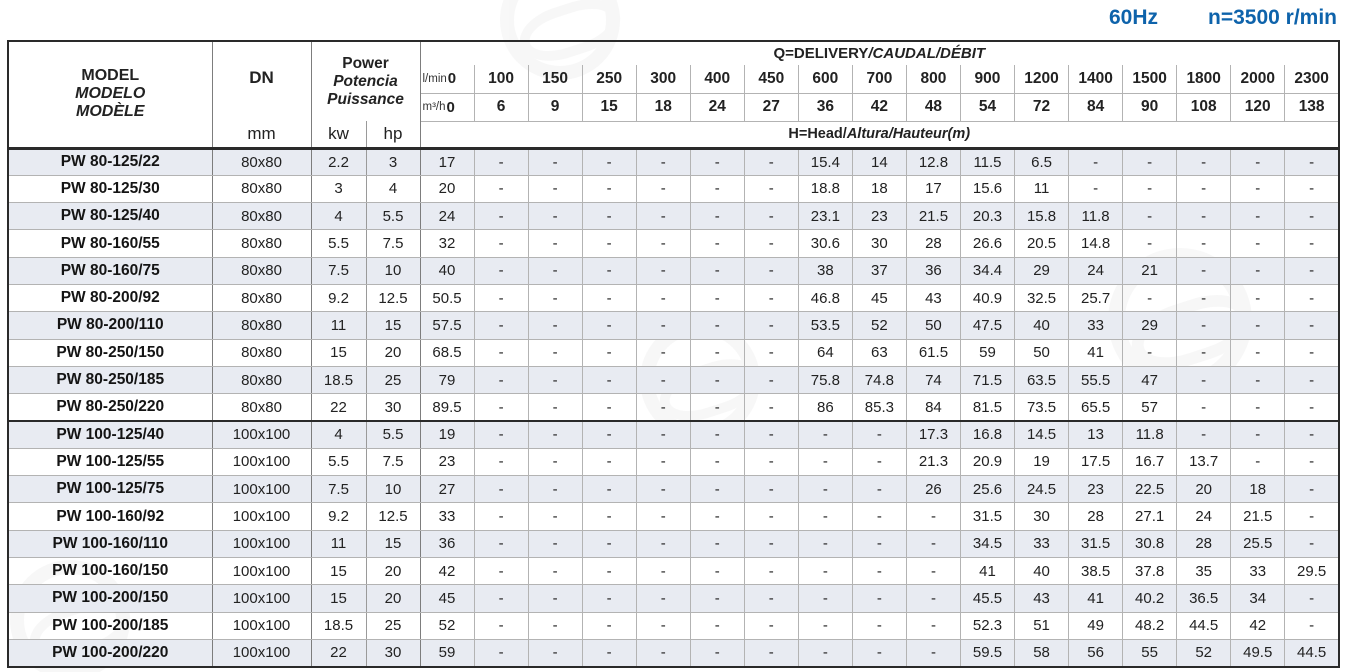 The height and width of the screenshot is (672, 1347). What do you see at coordinates (110, 271) in the screenshot?
I see `model-cell: PW 80-160/75` at bounding box center [110, 271].